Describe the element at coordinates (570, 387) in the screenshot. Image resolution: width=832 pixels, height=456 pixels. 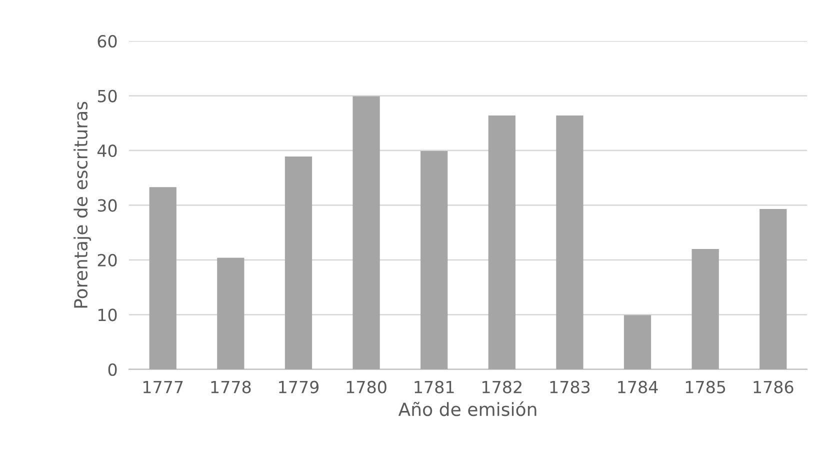
I see `x-tick-label: 1783` at that location.